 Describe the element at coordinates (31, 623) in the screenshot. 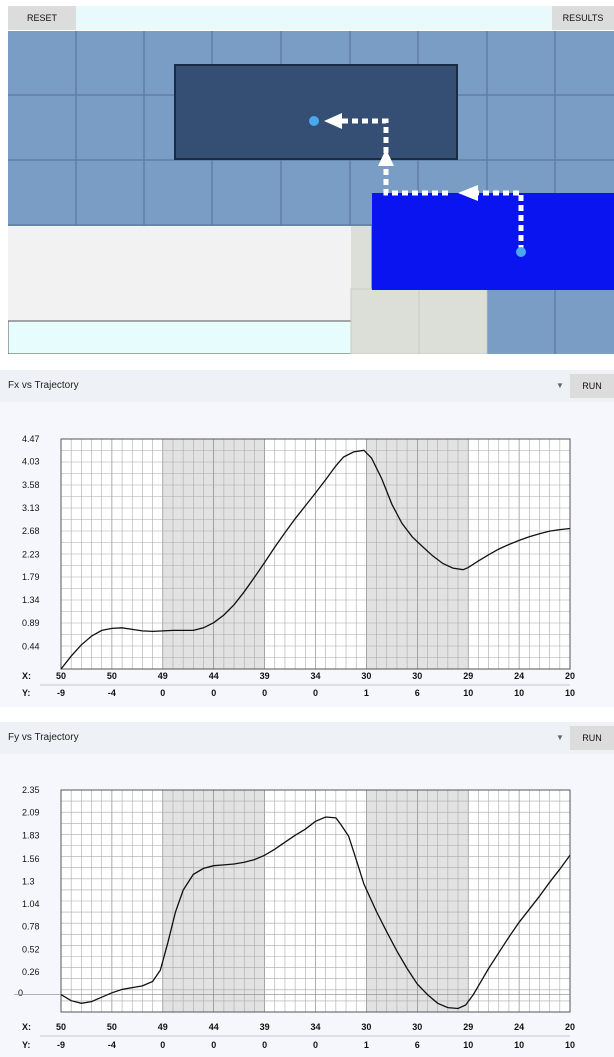

I see `y-tick-label: 0.89` at that location.